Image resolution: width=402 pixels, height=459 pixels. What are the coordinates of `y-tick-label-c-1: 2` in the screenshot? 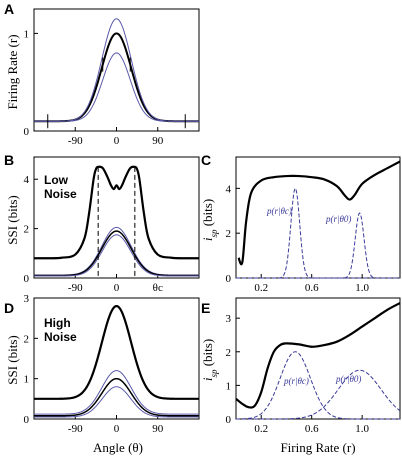 It's located at (229, 234).